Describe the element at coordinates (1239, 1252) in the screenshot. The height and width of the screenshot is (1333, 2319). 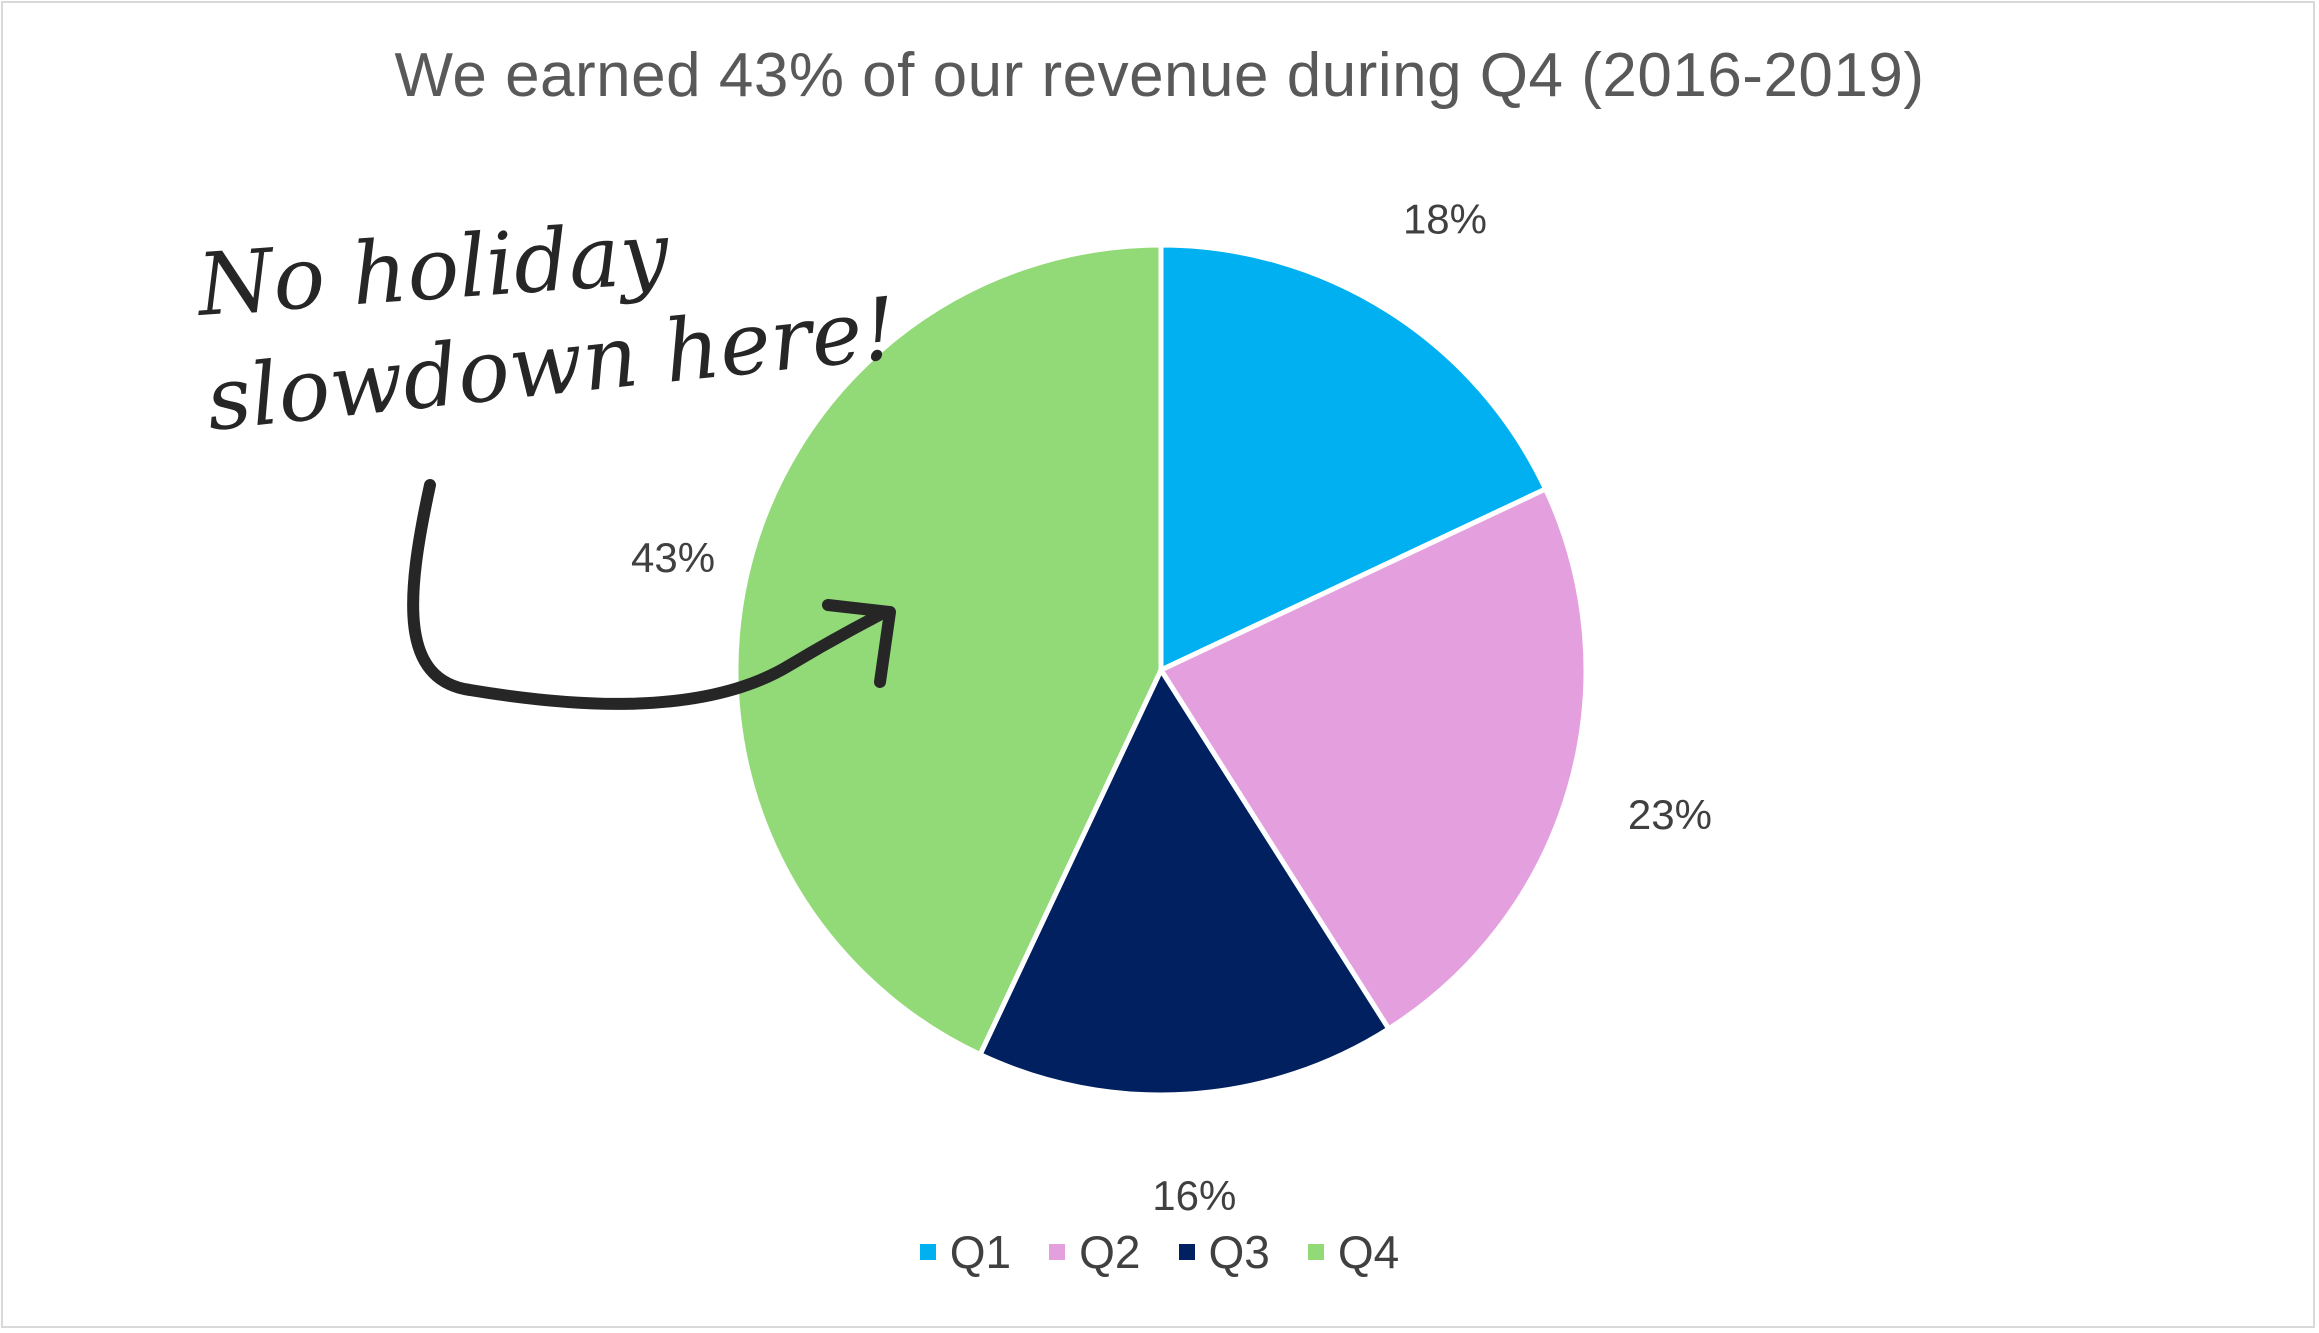
I see `legend-label-q3: Q3` at that location.